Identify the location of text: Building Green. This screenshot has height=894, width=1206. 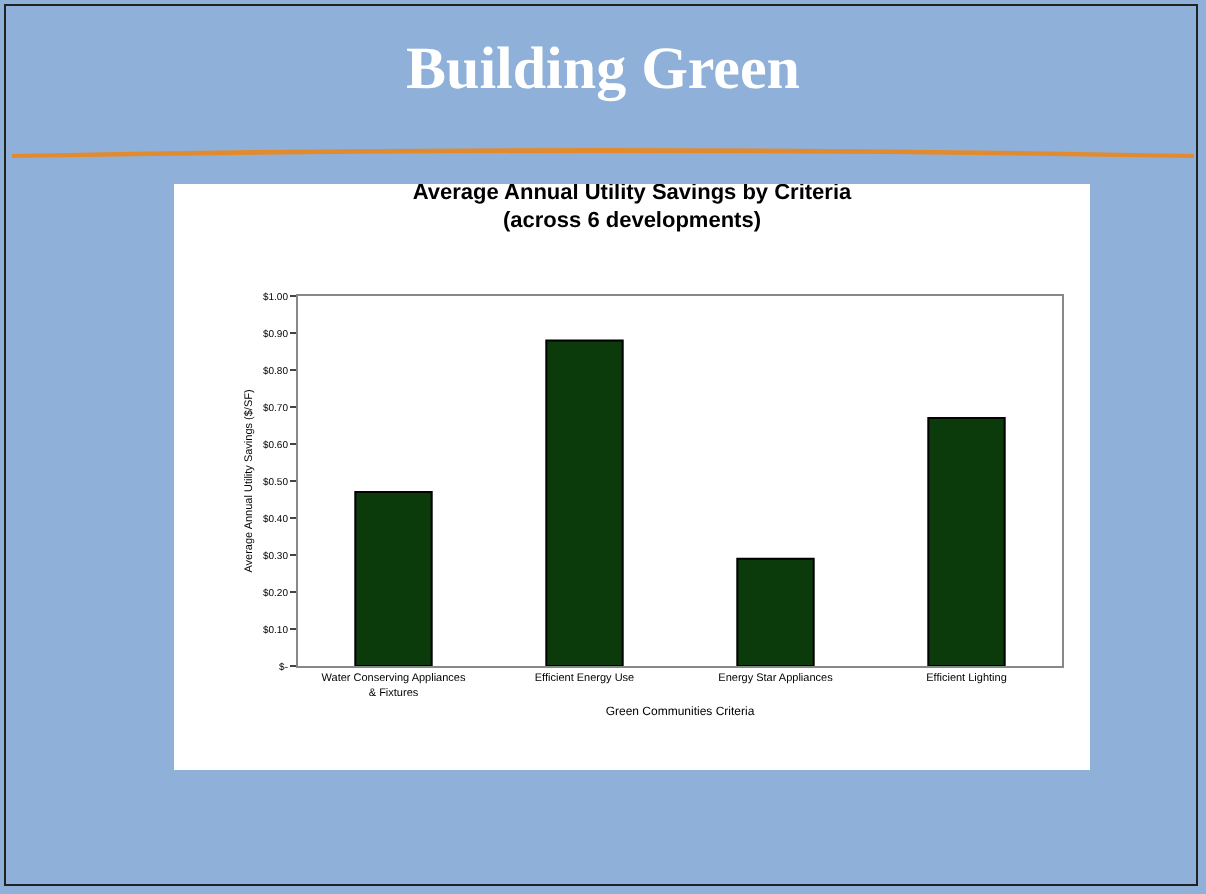
(603, 70).